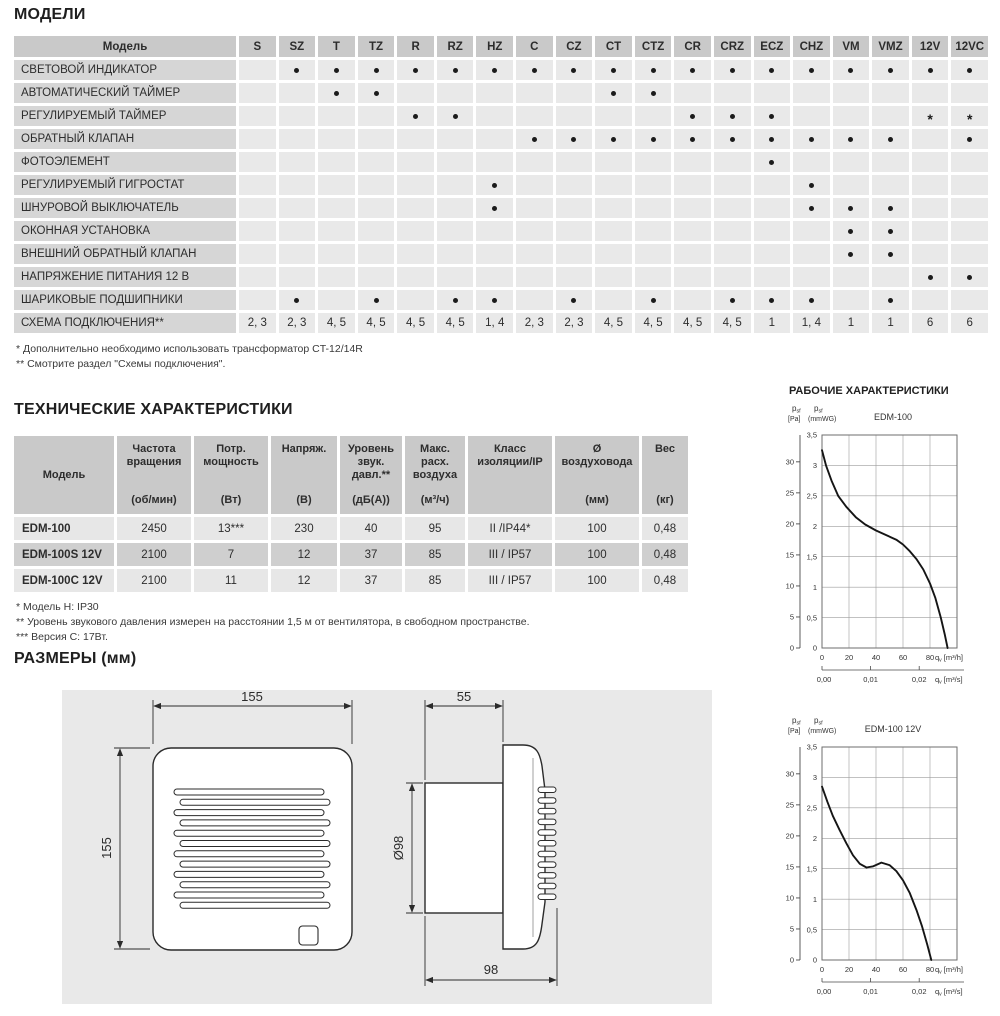  Describe the element at coordinates (796, 409) in the screenshot. I see `y-axis-primary-symbol: psf` at that location.